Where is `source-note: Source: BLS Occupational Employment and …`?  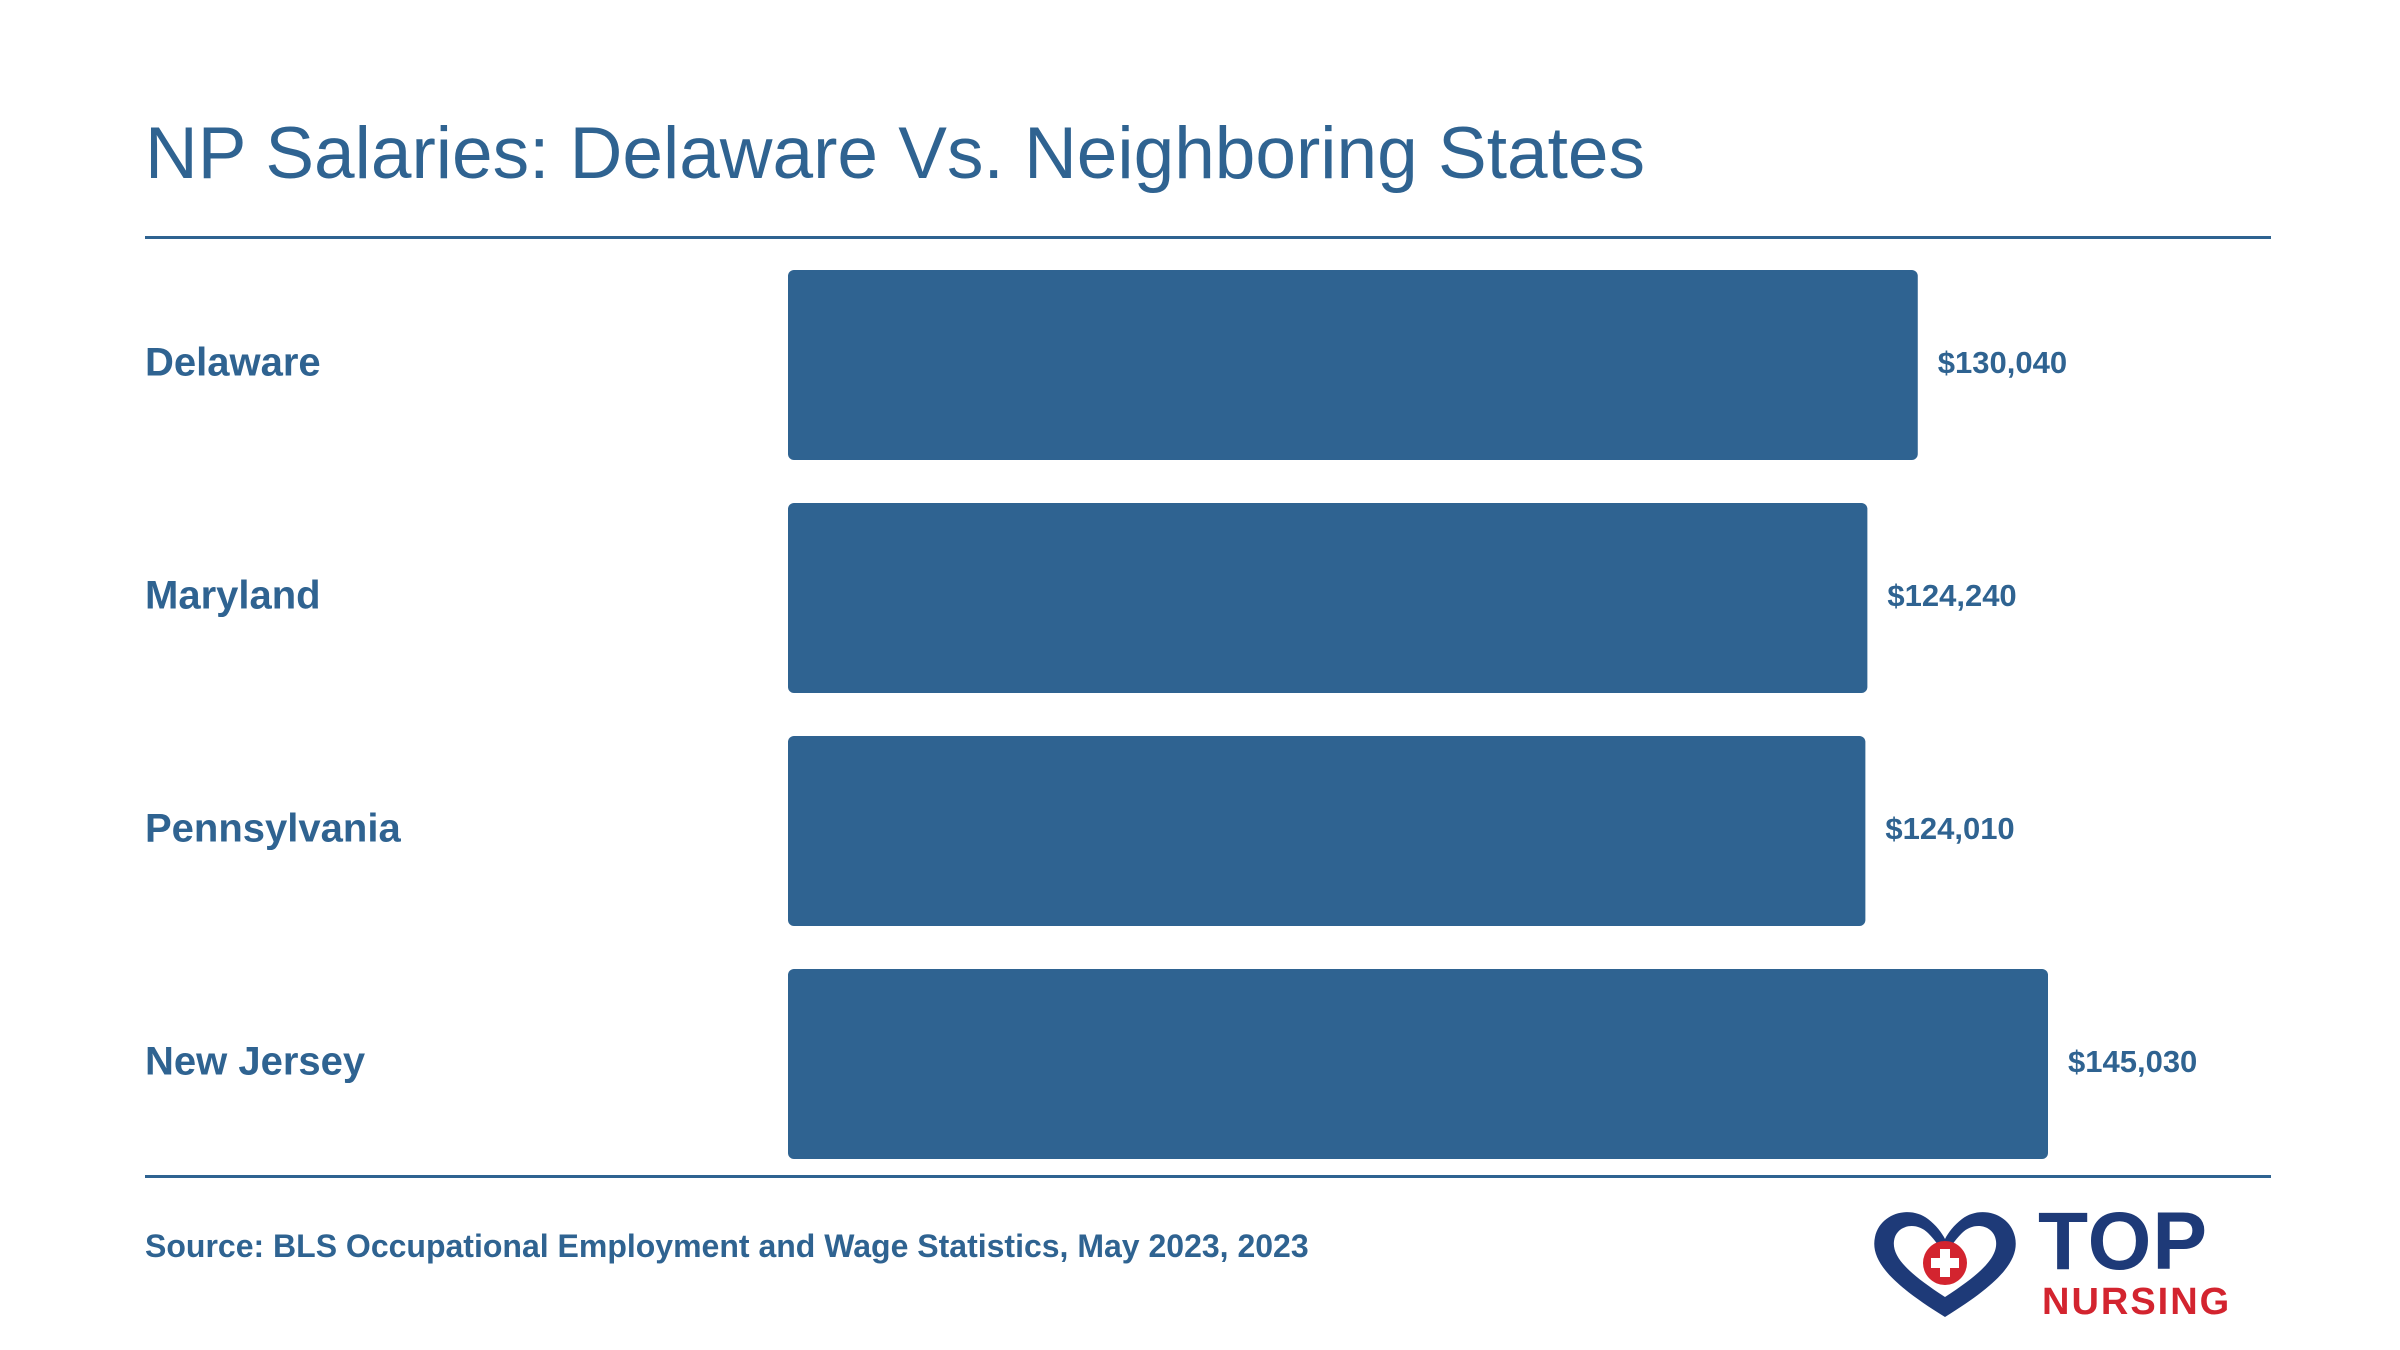 source-note: Source: BLS Occupational Employment and … is located at coordinates (727, 1246).